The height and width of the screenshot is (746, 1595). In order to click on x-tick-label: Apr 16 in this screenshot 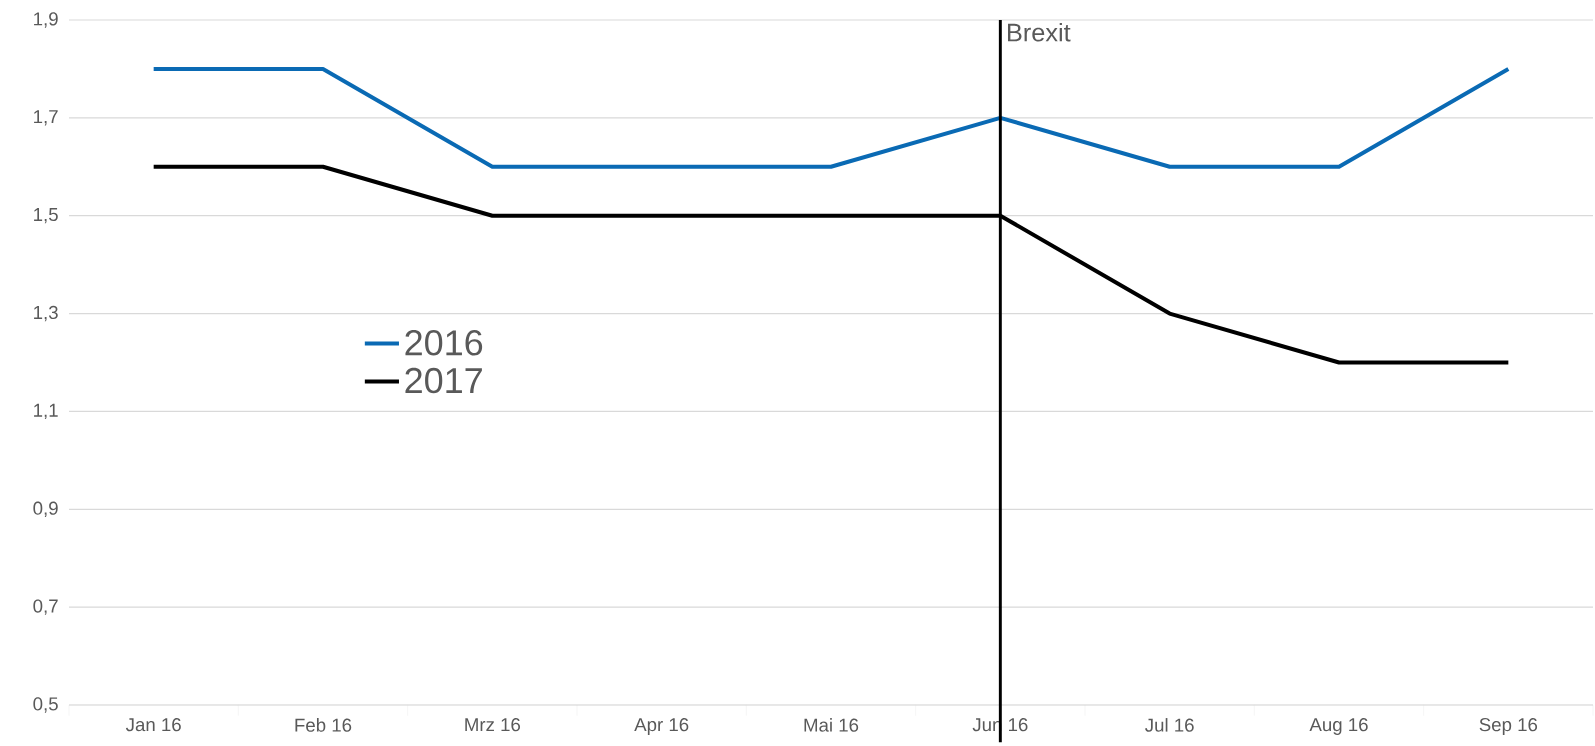, I will do `click(661, 726)`.